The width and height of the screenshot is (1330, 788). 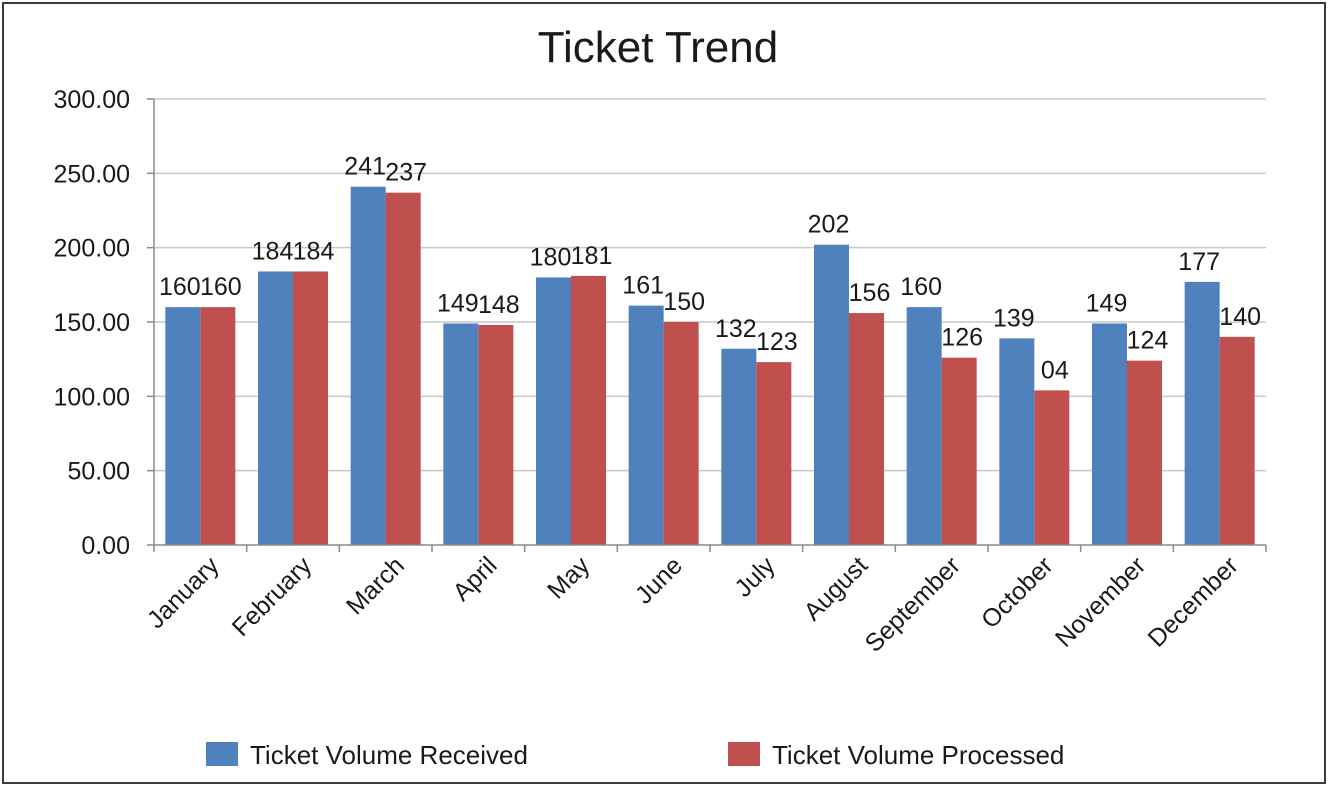 I want to click on y-tick-label: 0.00, so click(x=105, y=546).